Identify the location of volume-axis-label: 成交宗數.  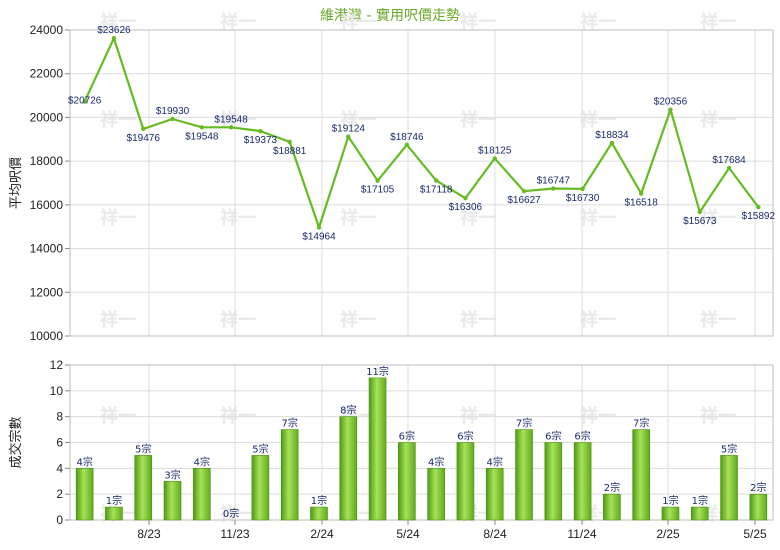
(16, 442).